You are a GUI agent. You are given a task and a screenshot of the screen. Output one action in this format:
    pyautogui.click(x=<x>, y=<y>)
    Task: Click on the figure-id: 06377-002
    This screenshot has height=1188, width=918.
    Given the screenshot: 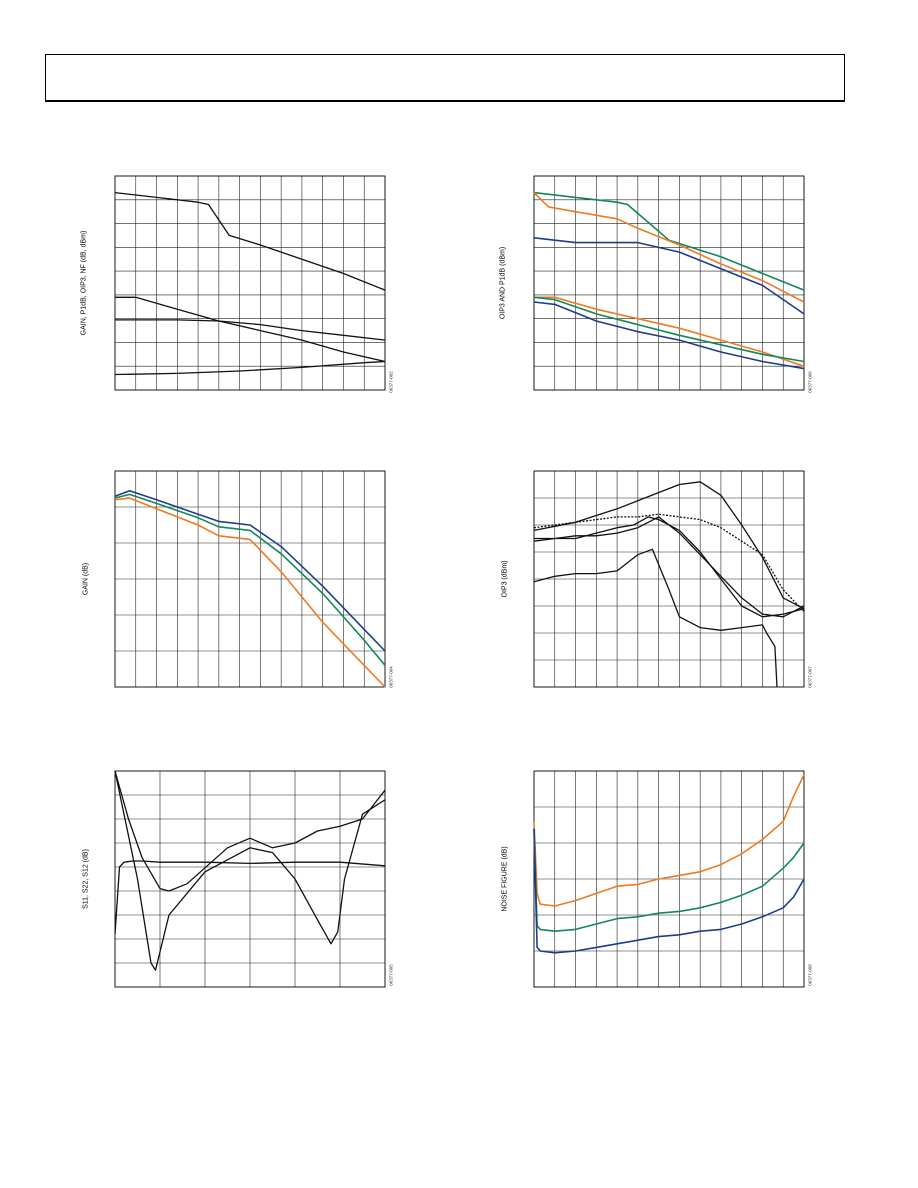 What is the action you would take?
    pyautogui.click(x=391, y=382)
    